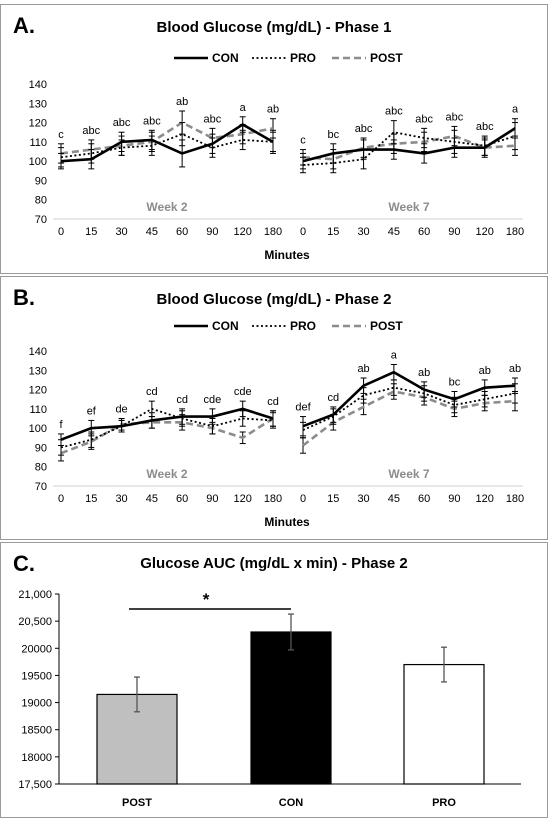 This screenshot has width=550, height=821. What do you see at coordinates (92, 411) in the screenshot?
I see `significance-label: ef` at bounding box center [92, 411].